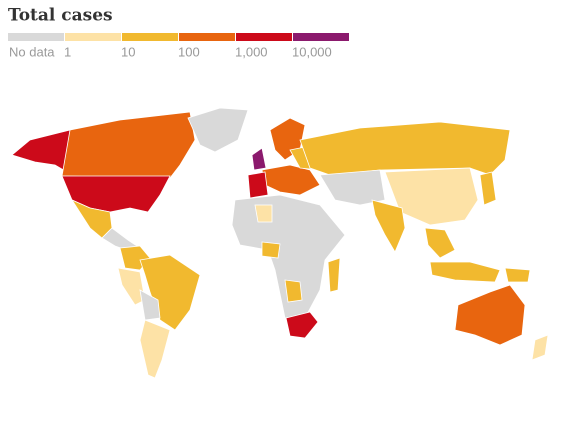  What do you see at coordinates (67, 51) in the screenshot?
I see `legend-label: 1` at bounding box center [67, 51].